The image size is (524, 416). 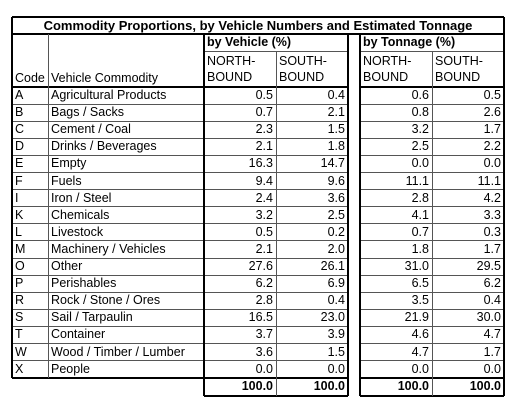 I want to click on row-commodity: Drinks / Beverages, so click(x=104, y=146).